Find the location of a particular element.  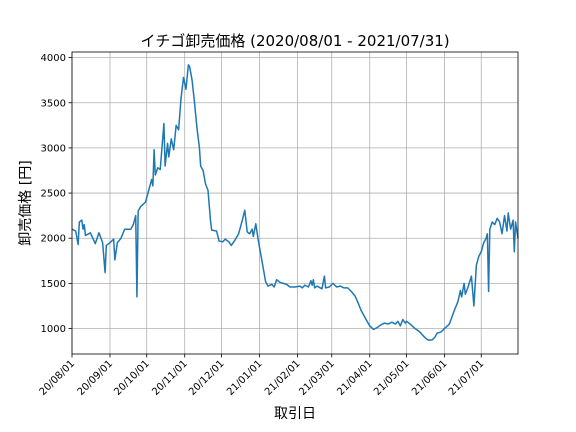

x-tick-label: 20/12/01 is located at coordinates (207, 378).